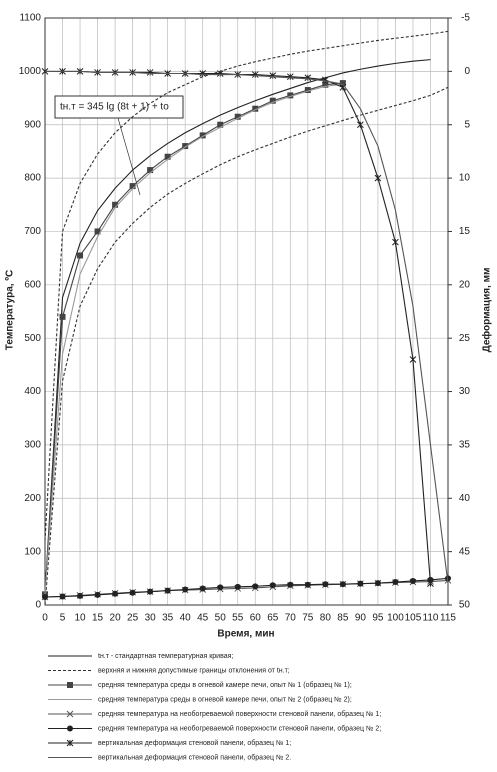 Image resolution: width=497 pixels, height=772 pixels. Describe the element at coordinates (467, 124) in the screenshot. I see `y2-tick-label: 5` at that location.